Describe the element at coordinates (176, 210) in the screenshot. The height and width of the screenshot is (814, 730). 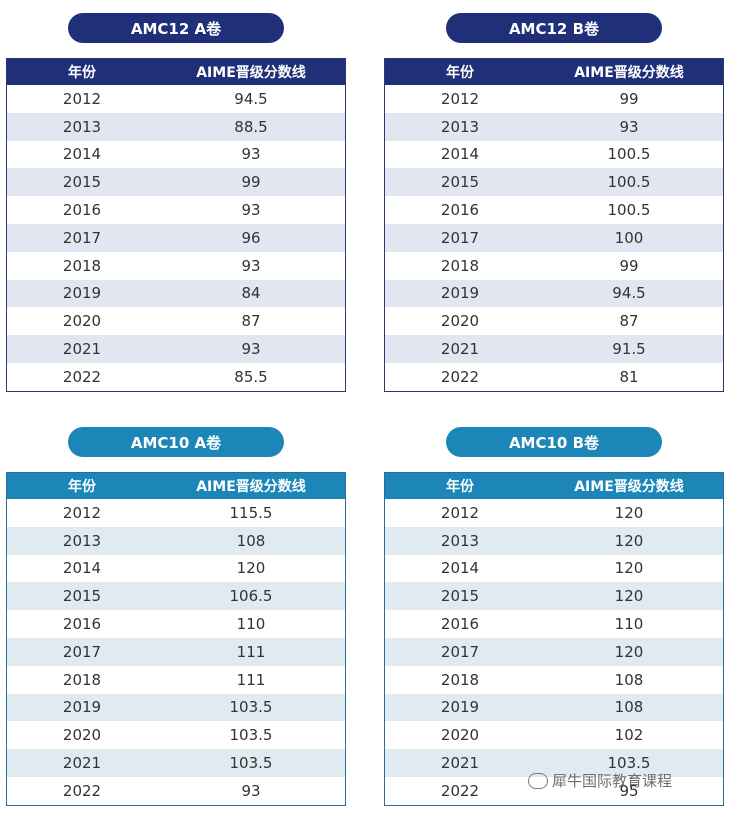
I see `table-row: 2016 93` at that location.